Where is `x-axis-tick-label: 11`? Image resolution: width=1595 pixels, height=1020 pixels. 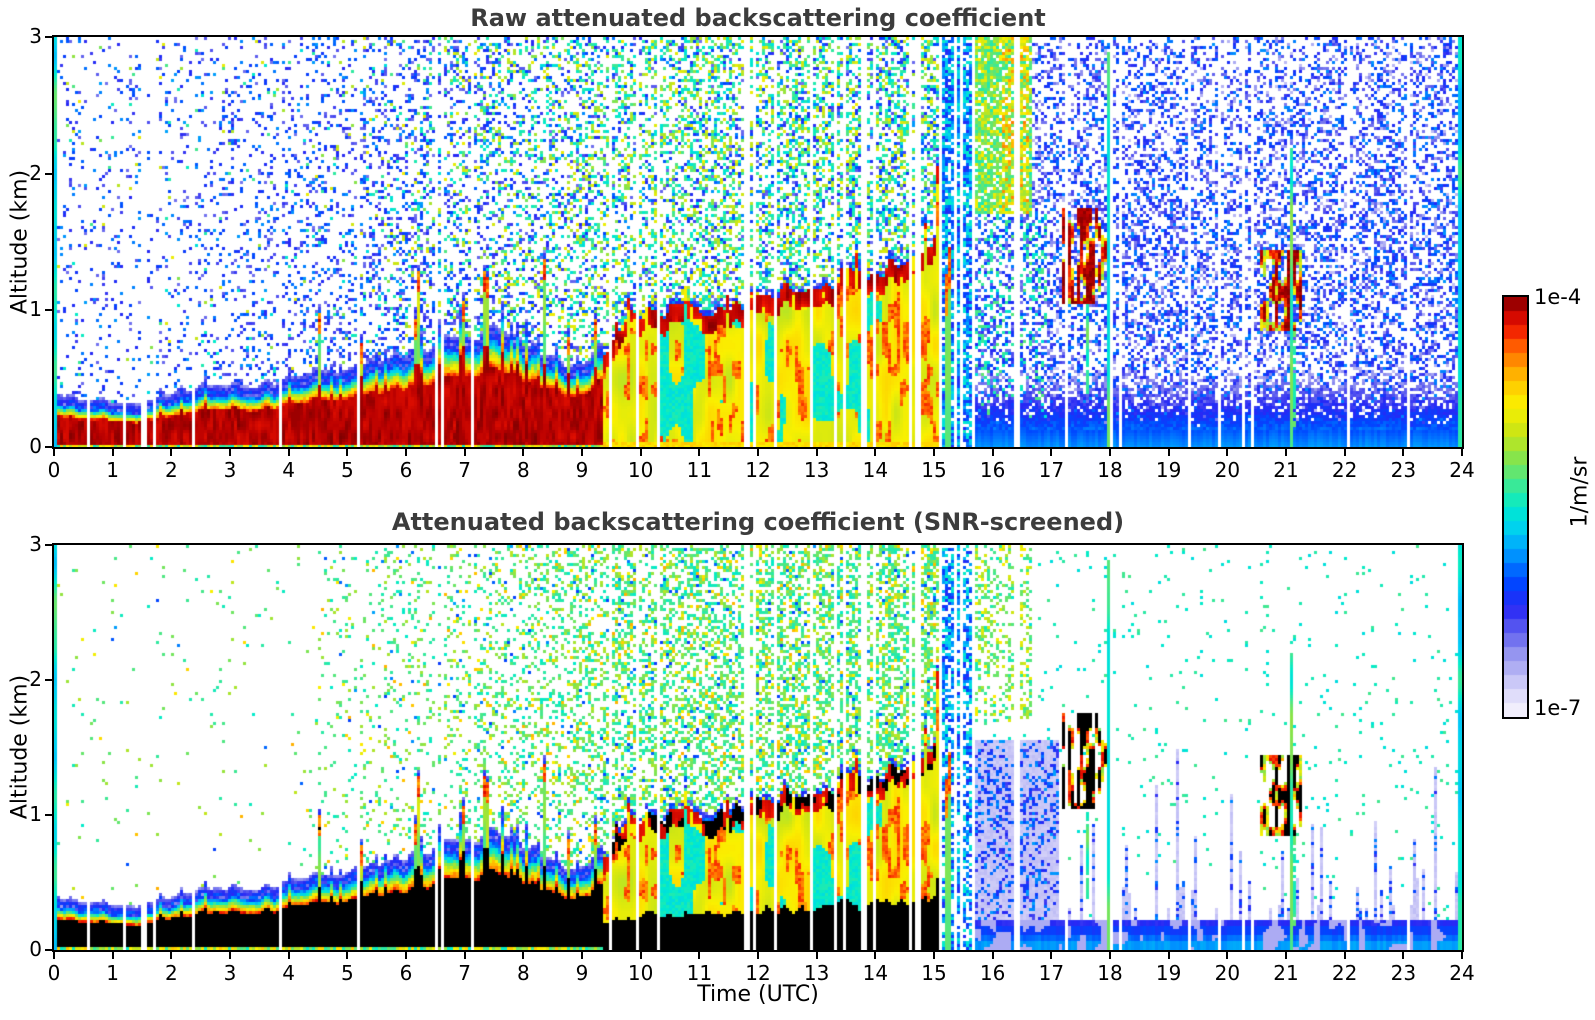
x-axis-tick-label: 11 is located at coordinates (699, 973).